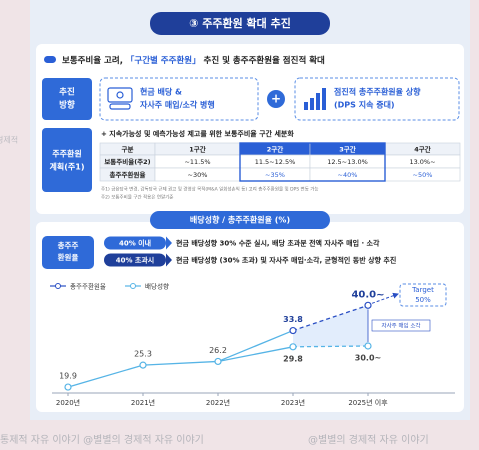 The width and height of the screenshot is (479, 450). What do you see at coordinates (275, 162) in the screenshot?
I see `table-text: 11.5~12.5%` at bounding box center [275, 162].